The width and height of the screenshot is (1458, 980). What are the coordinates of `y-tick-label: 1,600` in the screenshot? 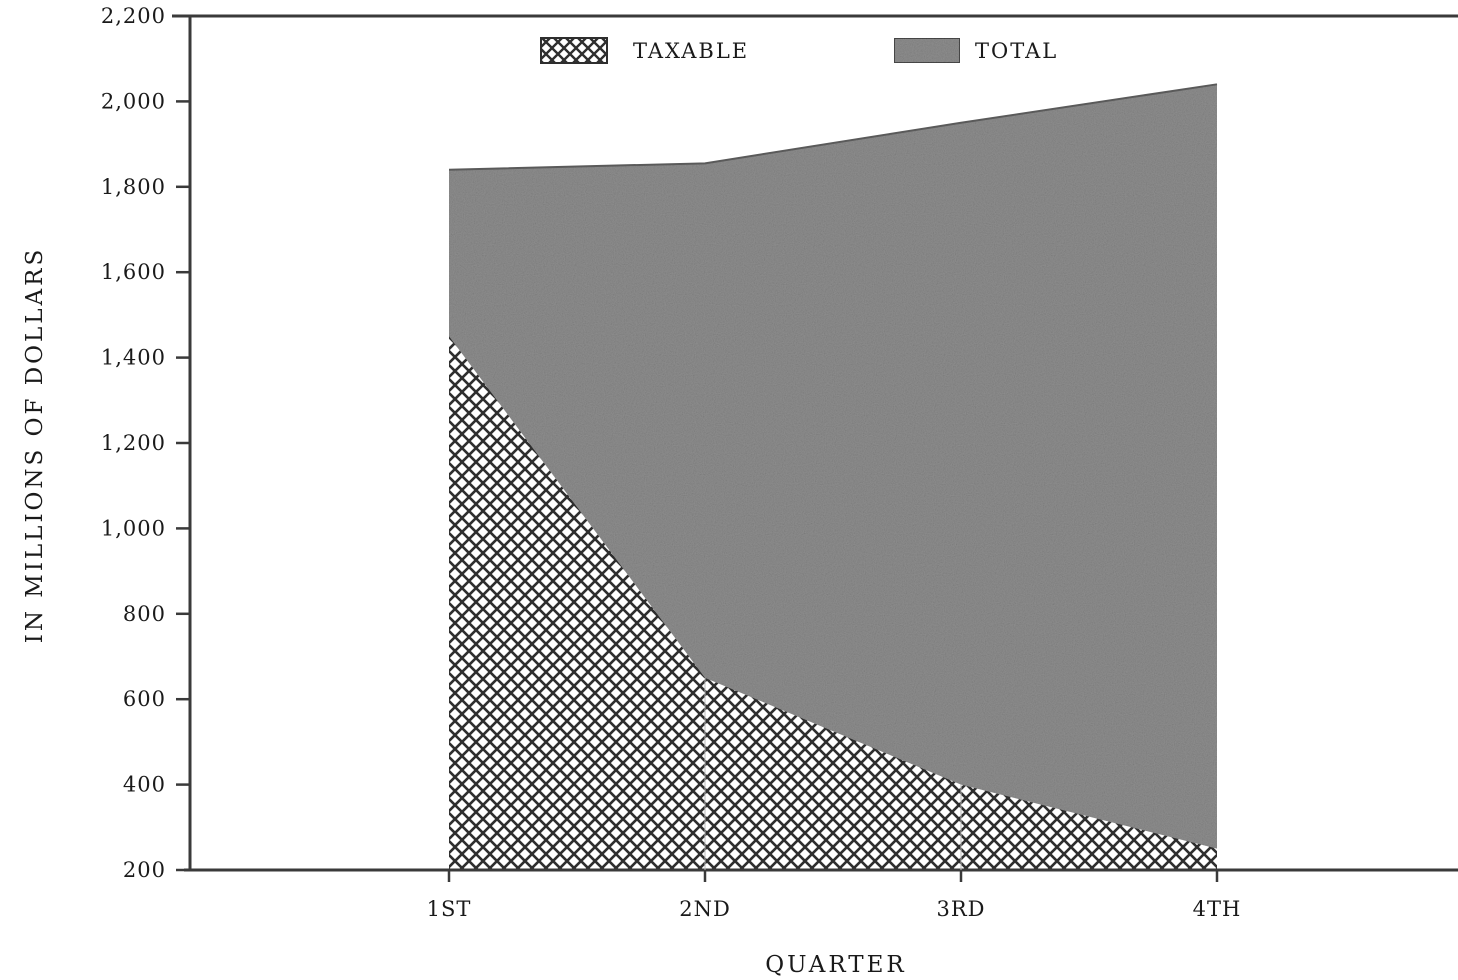 It's located at (133, 272).